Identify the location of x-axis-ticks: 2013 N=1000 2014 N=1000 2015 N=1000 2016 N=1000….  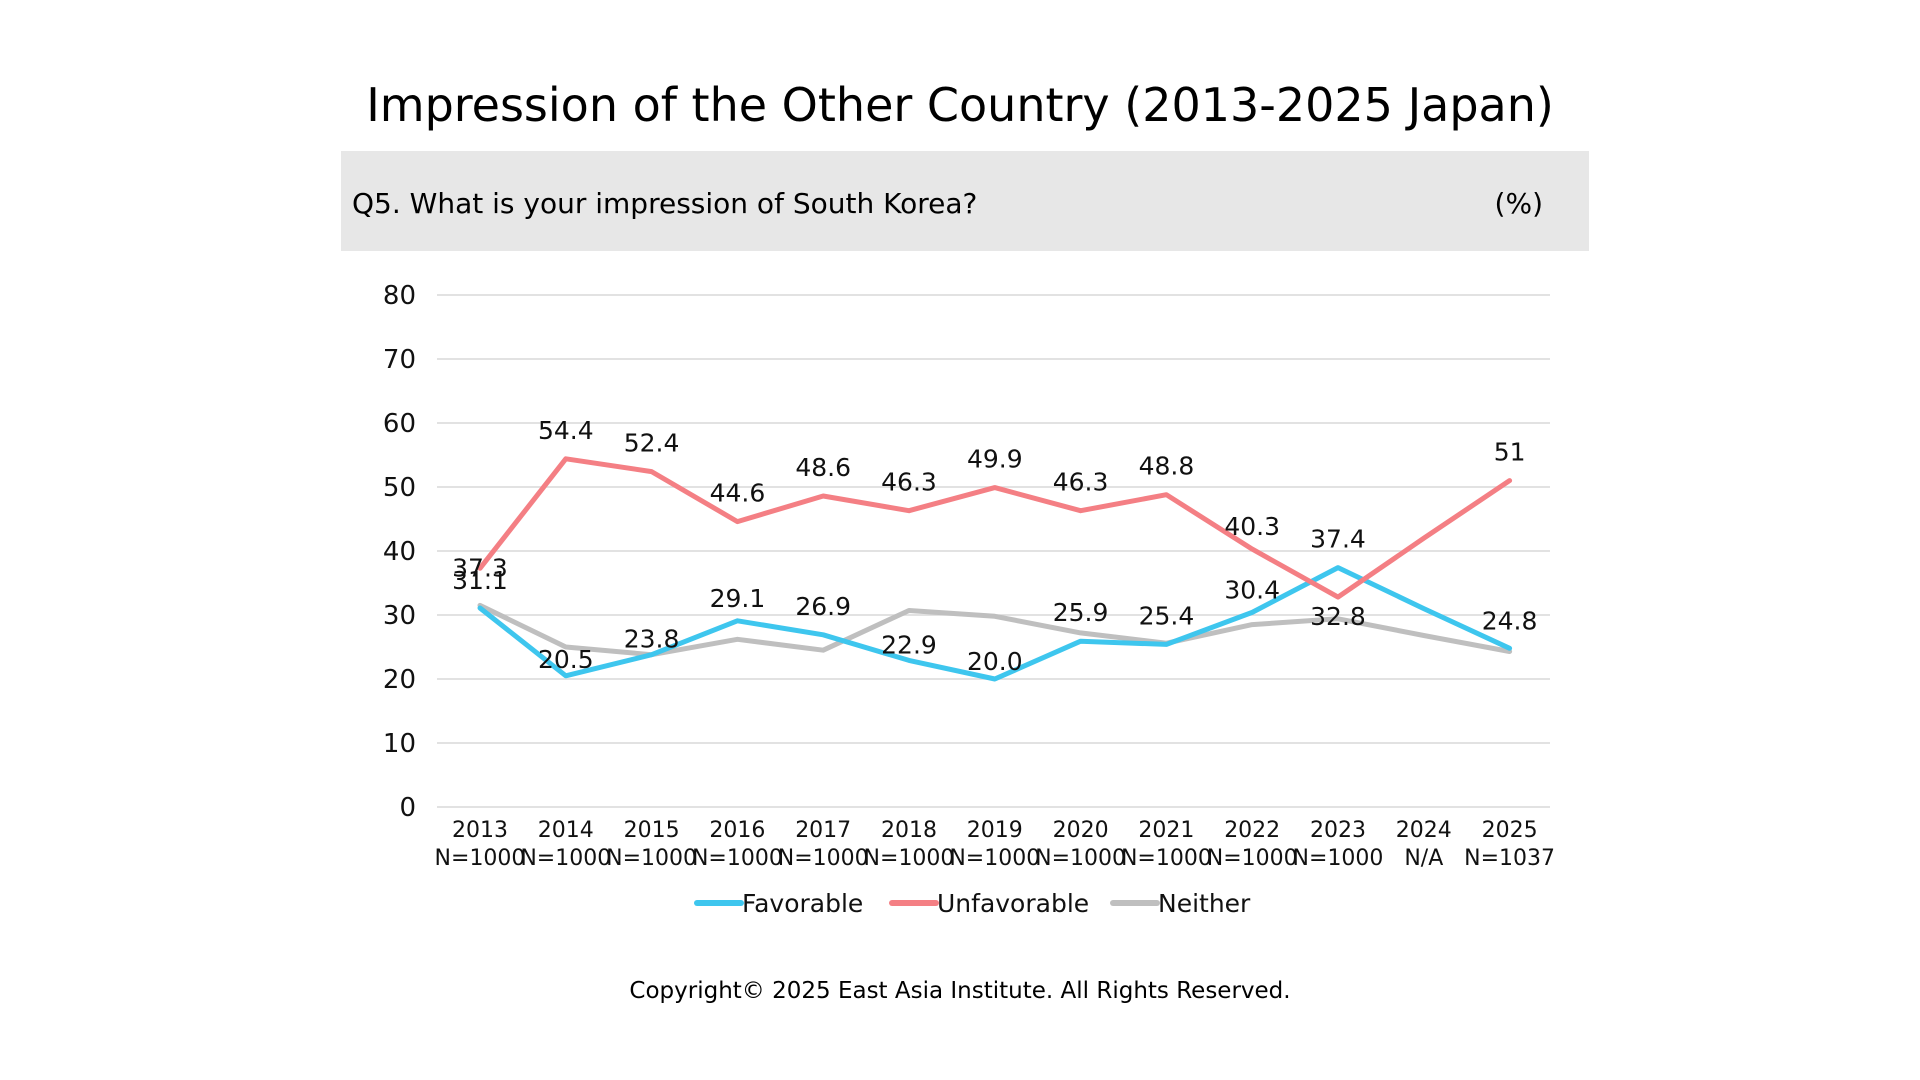
(995, 844).